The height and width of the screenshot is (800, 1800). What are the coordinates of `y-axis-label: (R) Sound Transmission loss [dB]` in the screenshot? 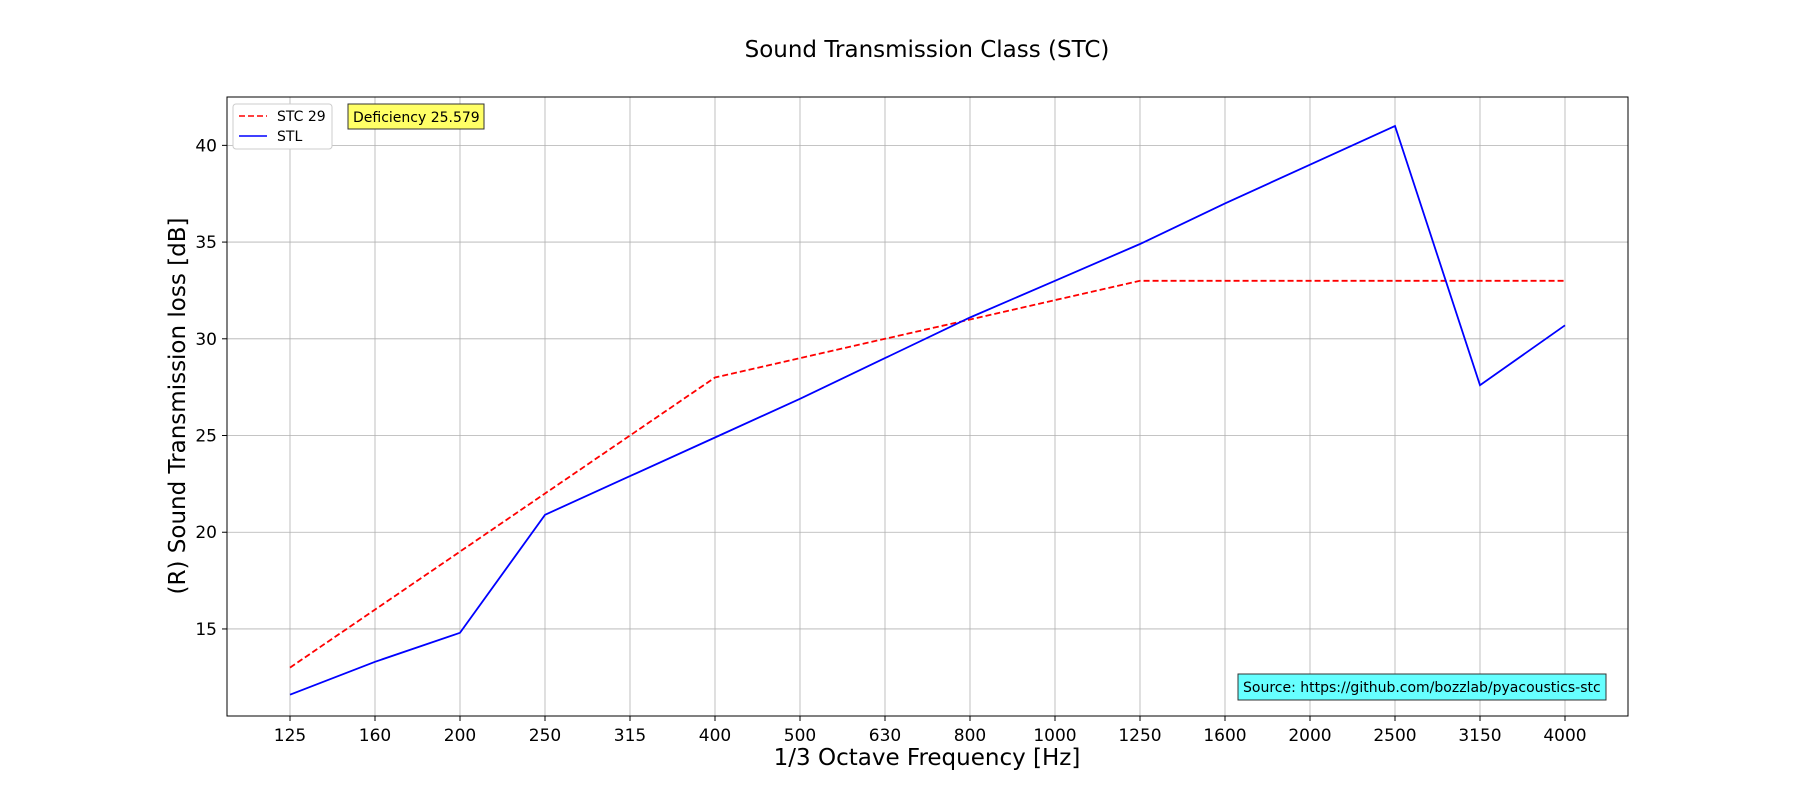 It's located at (178, 406).